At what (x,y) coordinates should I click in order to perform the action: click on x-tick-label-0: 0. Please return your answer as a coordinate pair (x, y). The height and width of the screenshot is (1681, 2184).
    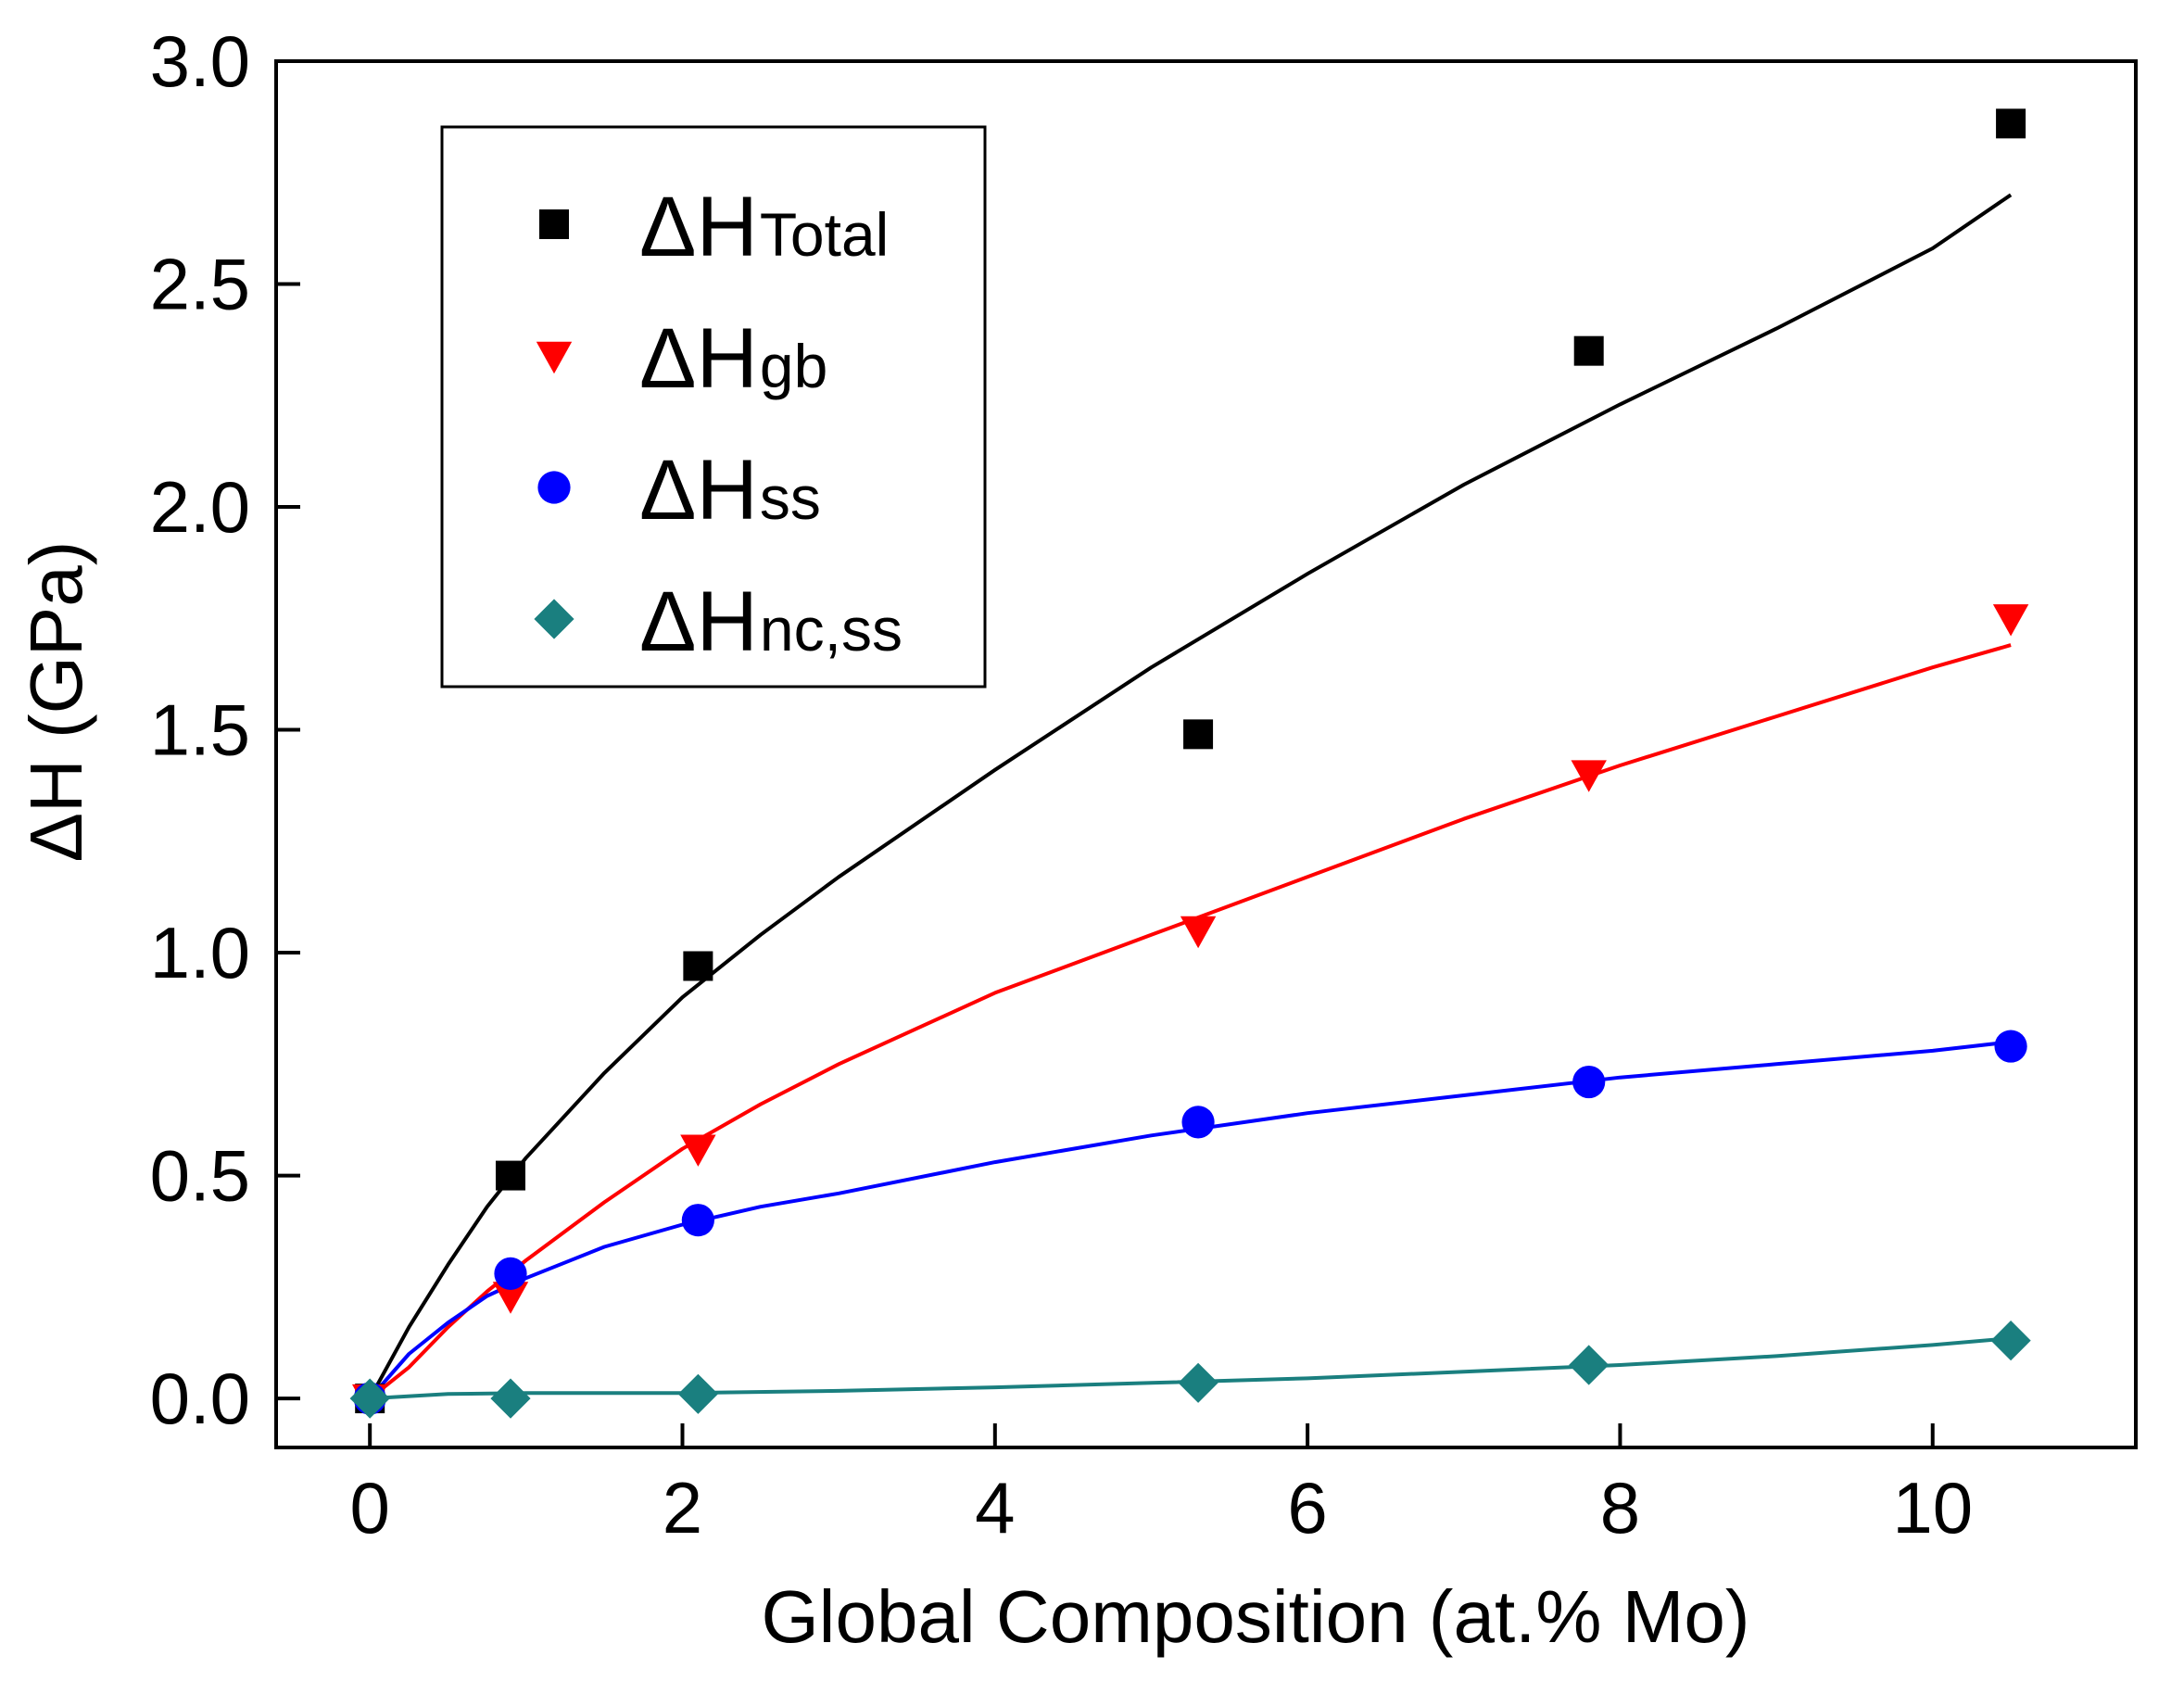
    Looking at the image, I should click on (369, 1507).